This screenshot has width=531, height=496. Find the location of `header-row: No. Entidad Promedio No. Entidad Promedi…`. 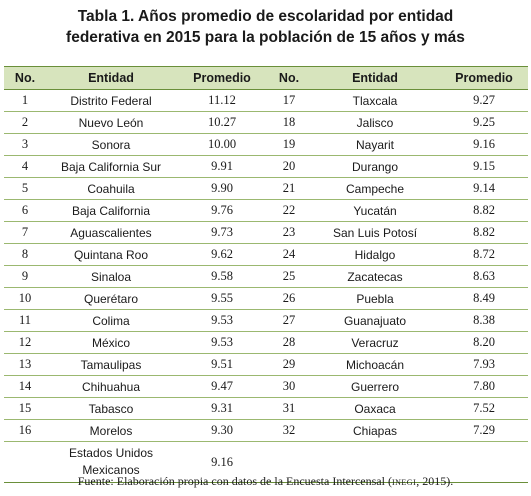

header-row: No. Entidad Promedio No. Entidad Promedi… is located at coordinates (266, 78).